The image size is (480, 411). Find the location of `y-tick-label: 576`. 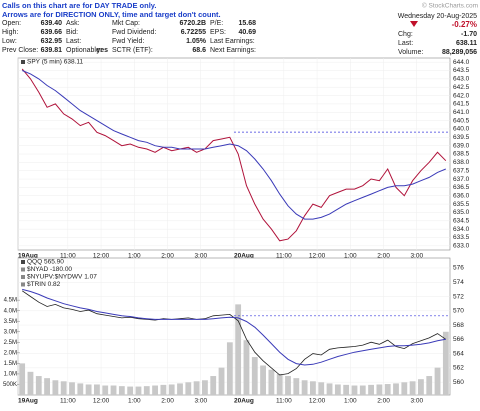

y-tick-label: 576 is located at coordinates (458, 268).